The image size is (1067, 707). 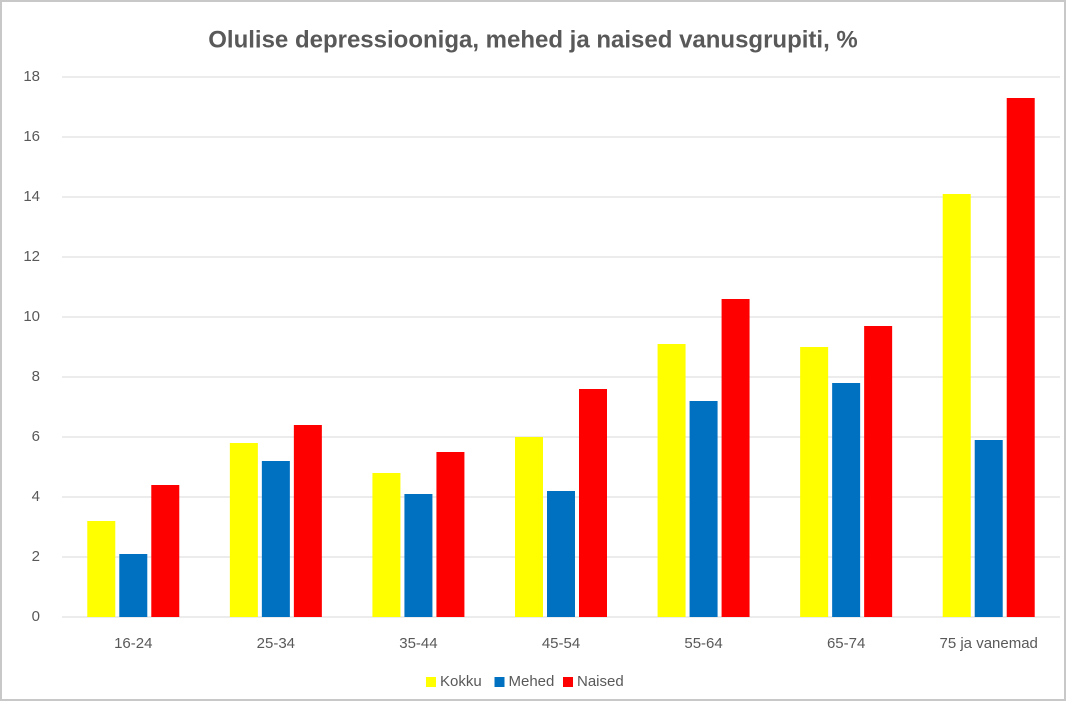 I want to click on x-tick-label: 65-74, so click(x=846, y=643).